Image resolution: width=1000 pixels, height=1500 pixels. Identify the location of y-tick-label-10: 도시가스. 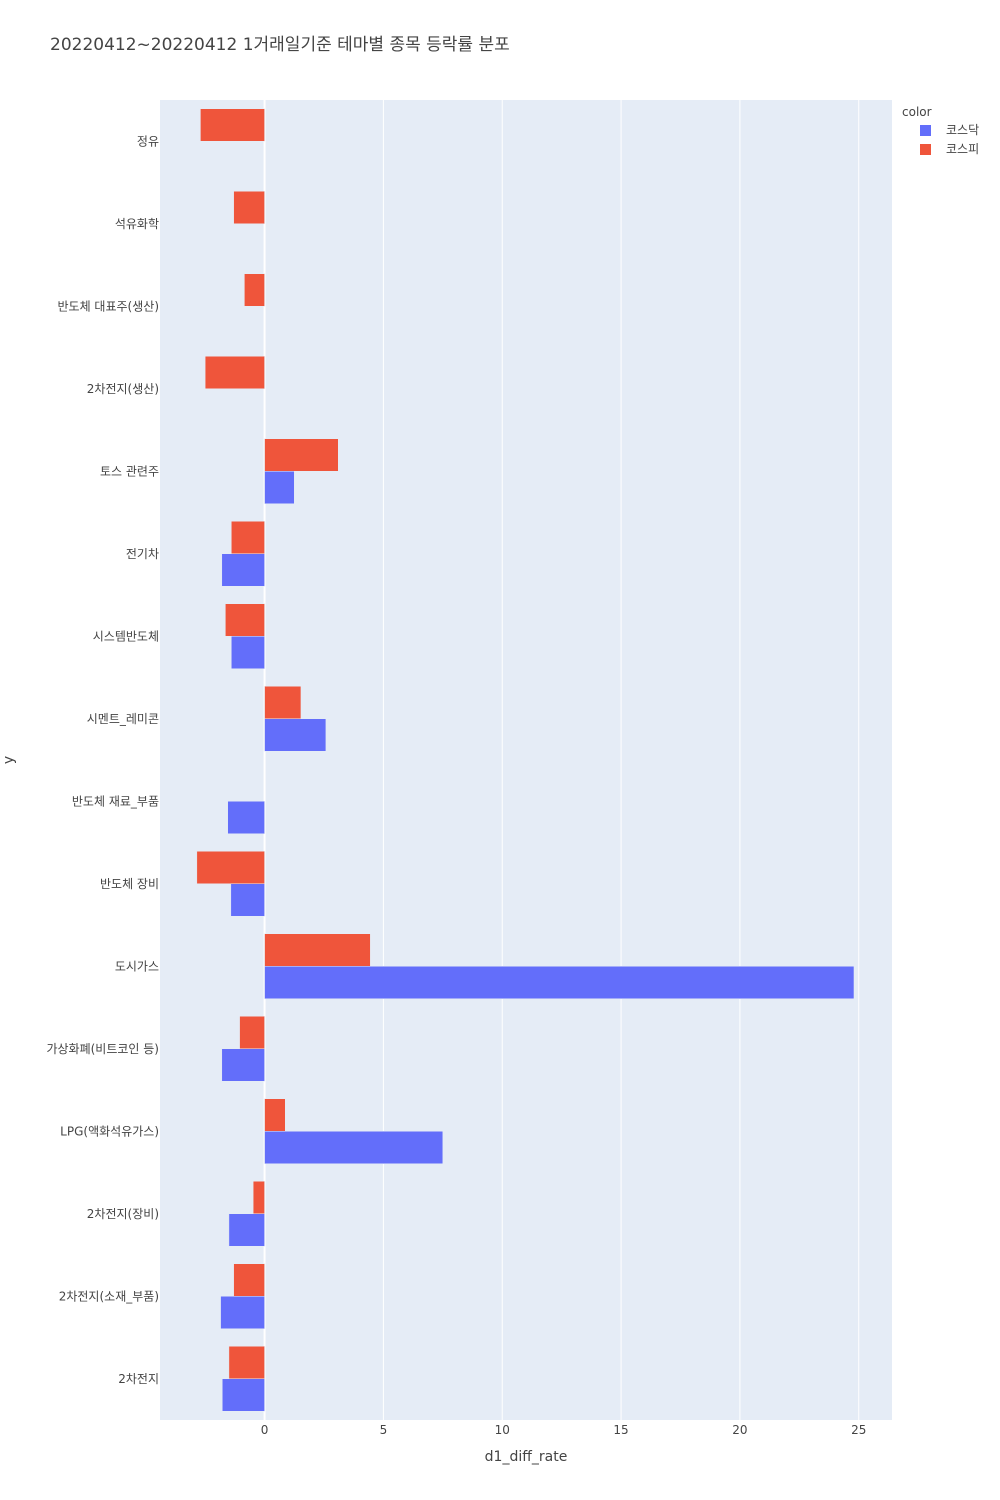
(137, 966).